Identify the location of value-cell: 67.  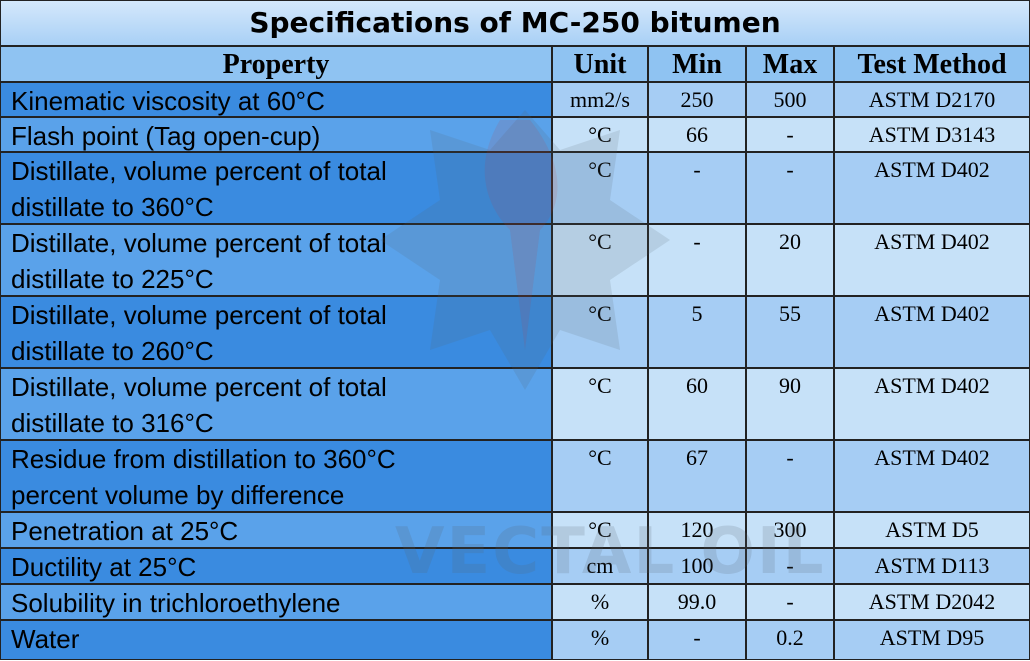
(697, 476).